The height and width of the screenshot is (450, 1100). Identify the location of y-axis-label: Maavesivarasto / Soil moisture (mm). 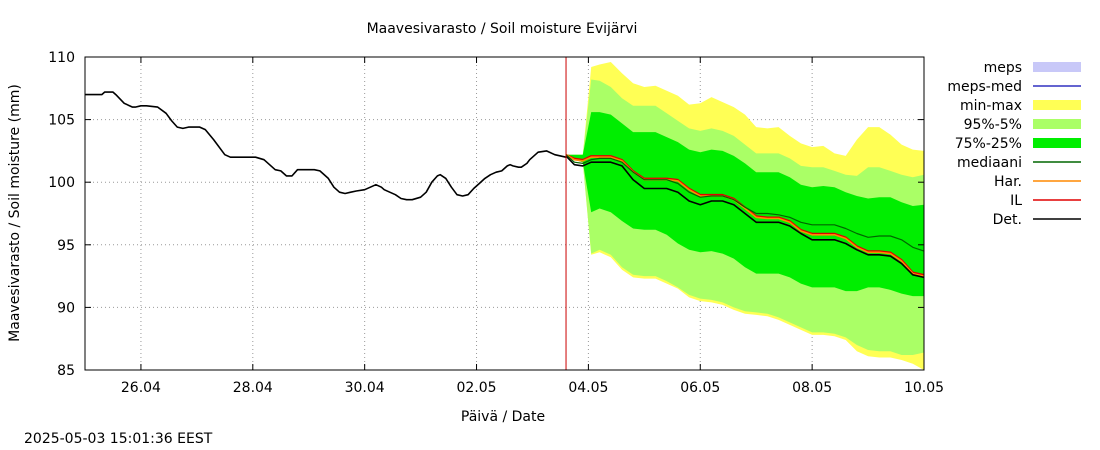
(15, 213).